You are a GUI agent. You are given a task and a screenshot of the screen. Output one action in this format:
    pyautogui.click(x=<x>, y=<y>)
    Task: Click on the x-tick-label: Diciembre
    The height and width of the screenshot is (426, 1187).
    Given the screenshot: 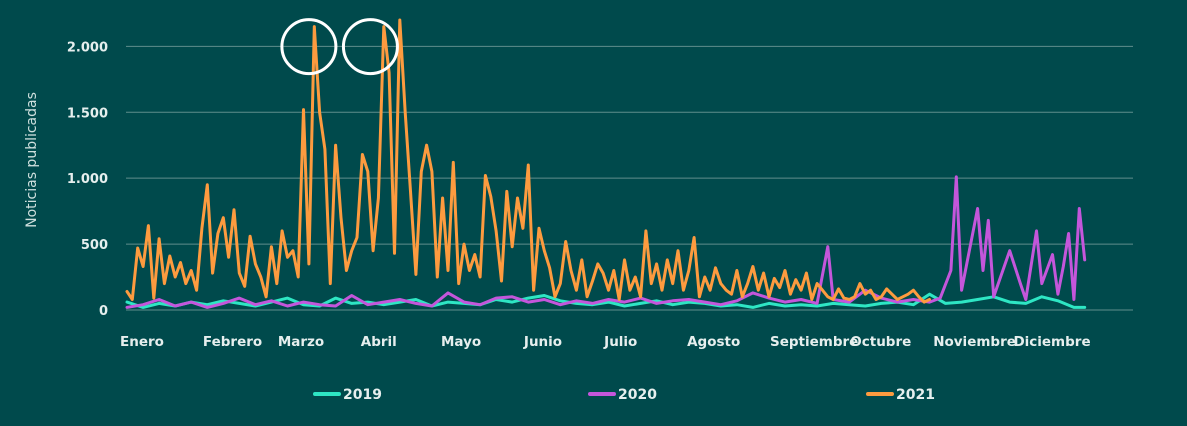 What is the action you would take?
    pyautogui.click(x=1051, y=342)
    